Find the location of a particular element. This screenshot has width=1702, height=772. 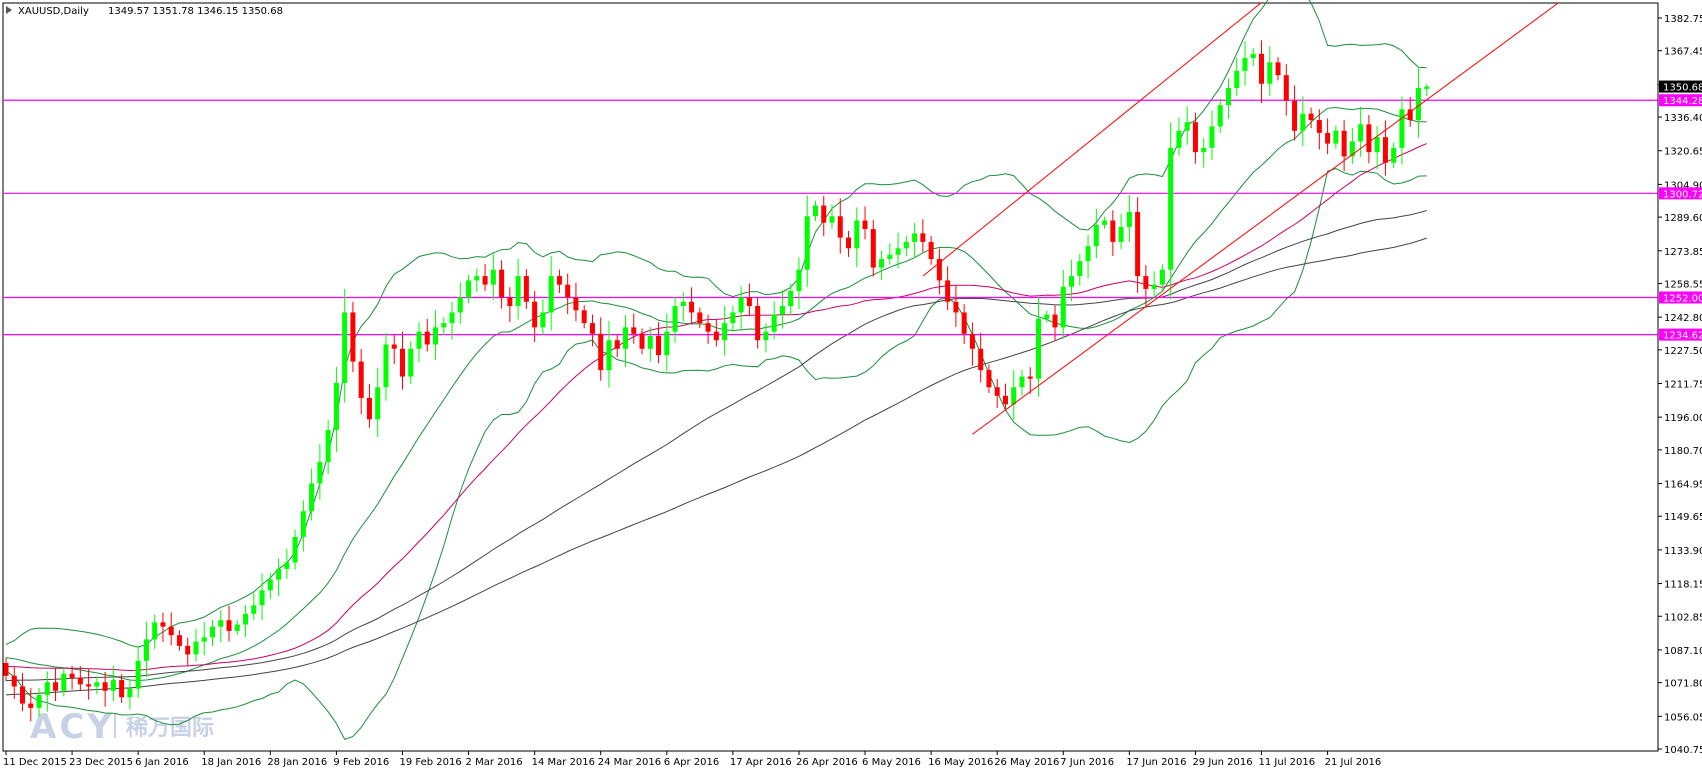

price-tick-label: 1304.90 is located at coordinates (1683, 185).